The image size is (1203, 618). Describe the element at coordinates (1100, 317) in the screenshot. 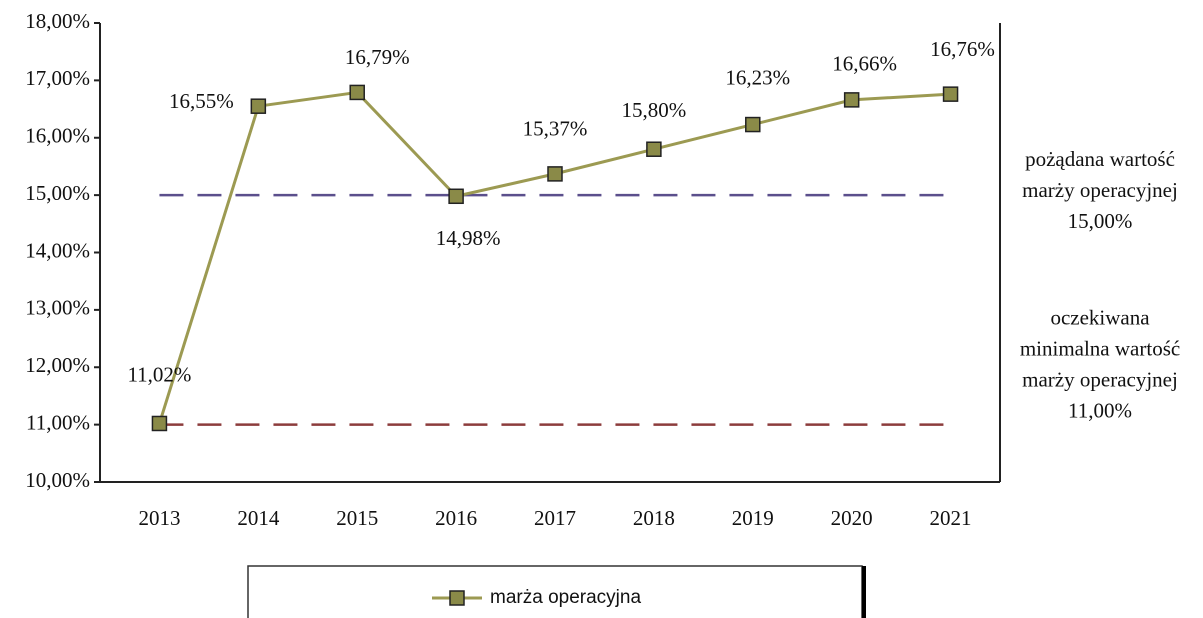

I see `reference-label: oczekiwana` at that location.